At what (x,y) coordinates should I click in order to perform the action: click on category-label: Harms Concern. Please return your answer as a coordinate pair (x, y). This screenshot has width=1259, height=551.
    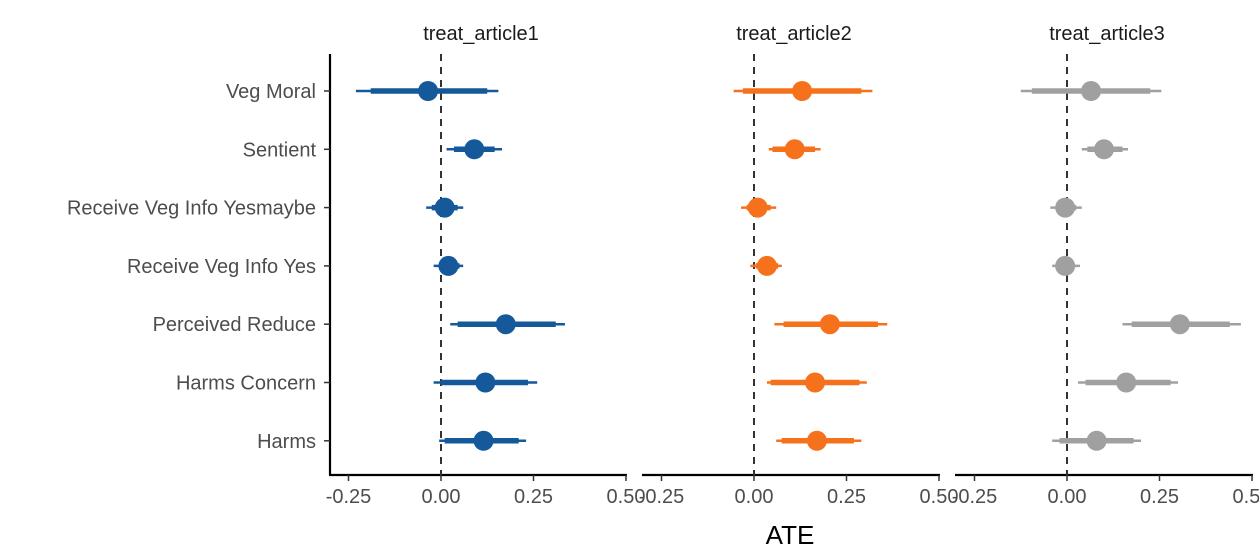
    Looking at the image, I should click on (246, 384).